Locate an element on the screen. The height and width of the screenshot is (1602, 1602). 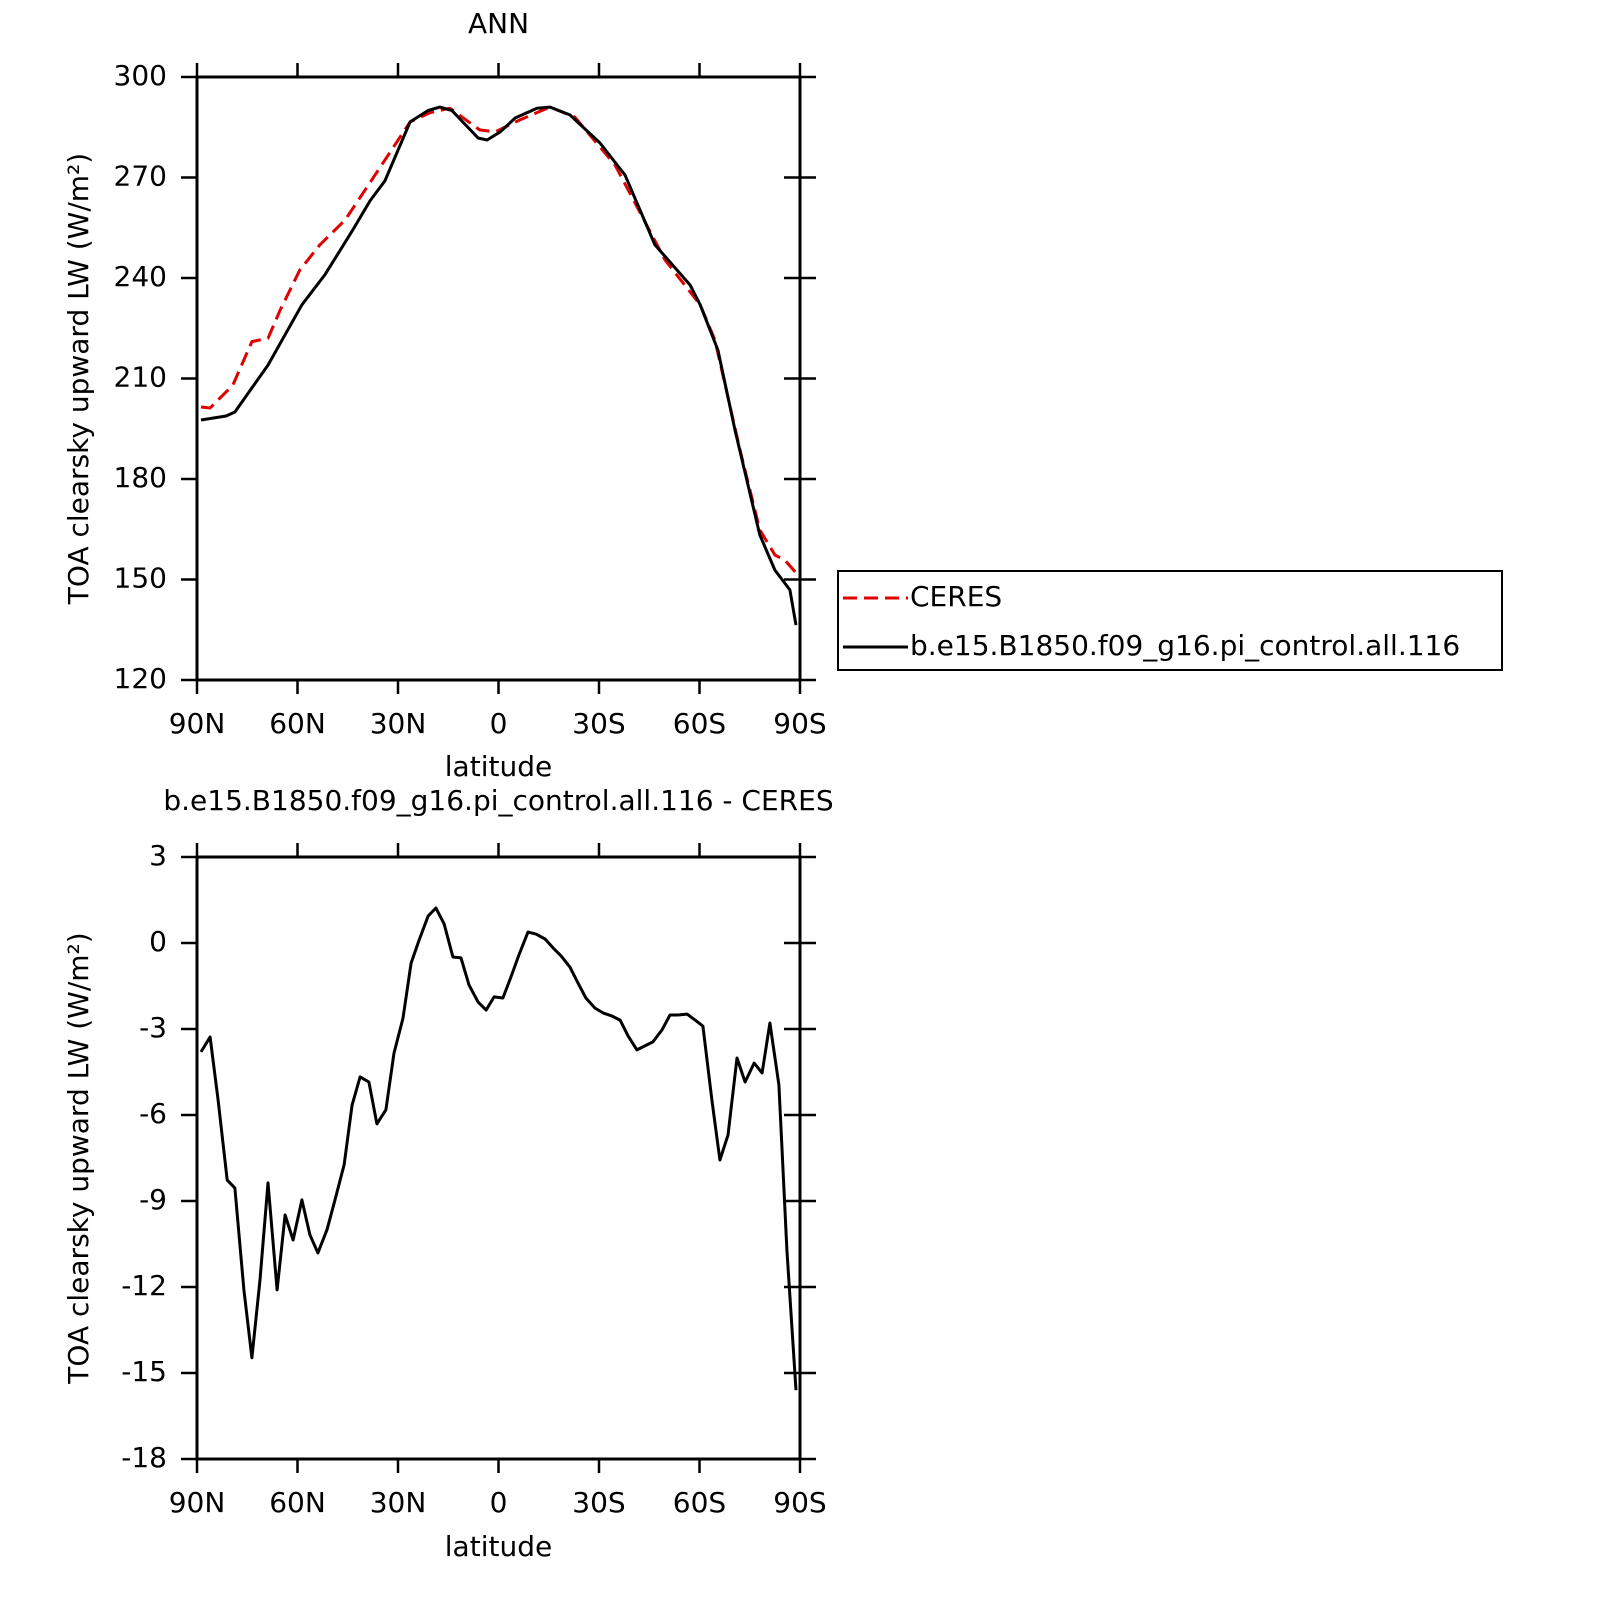
y-tick-label: 150 is located at coordinates (140, 578).